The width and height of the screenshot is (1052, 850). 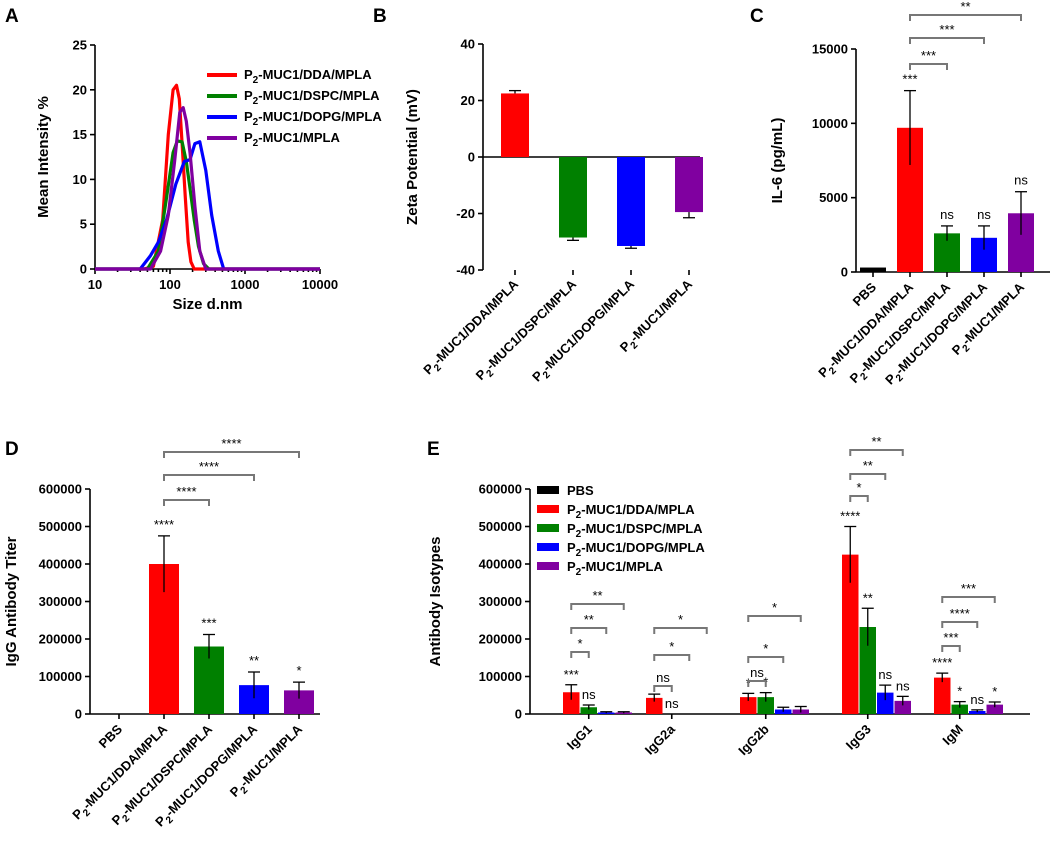 I want to click on panel-e-significance: *, so click(x=959, y=691).